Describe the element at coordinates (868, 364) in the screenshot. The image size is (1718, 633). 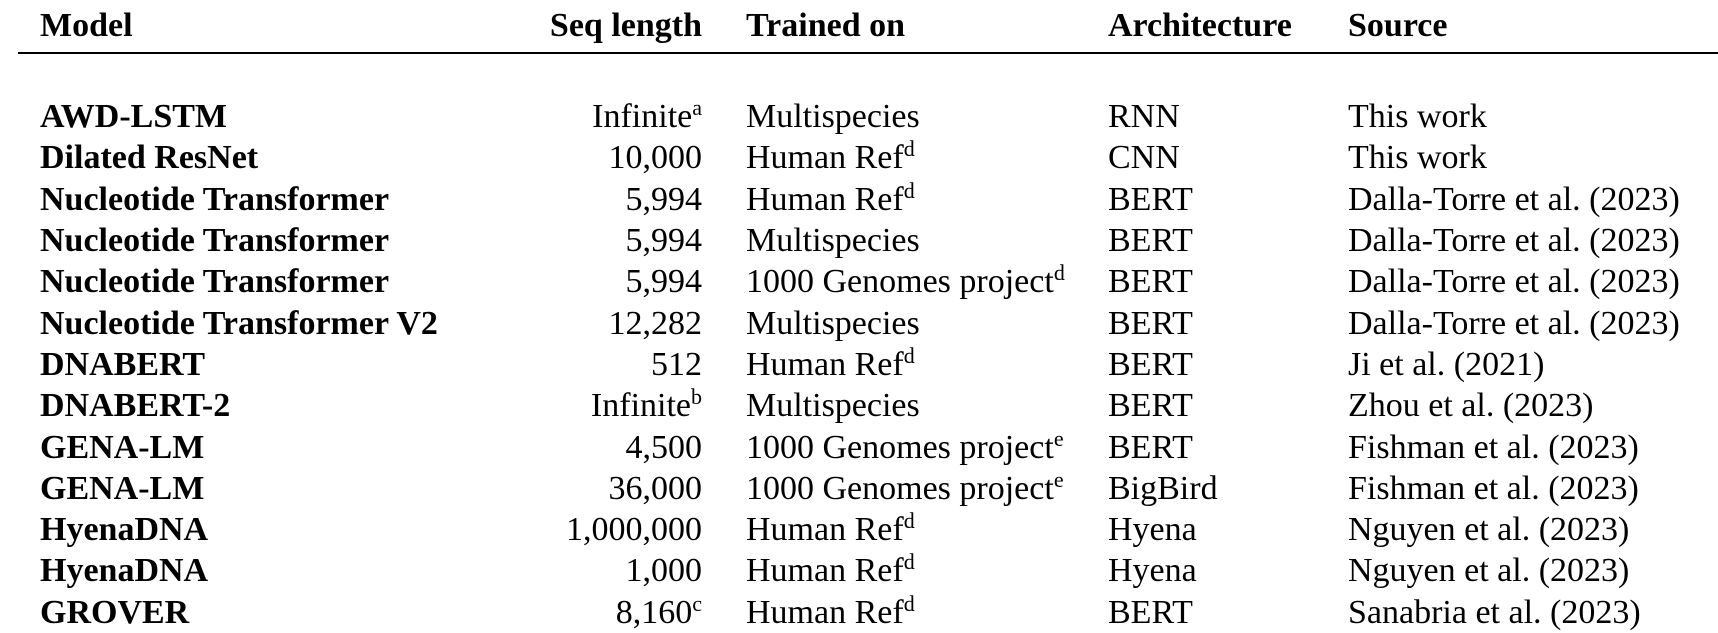
I see `table-row: DNABERT 512 Human Refd BERT Ji et al. (2021)` at that location.